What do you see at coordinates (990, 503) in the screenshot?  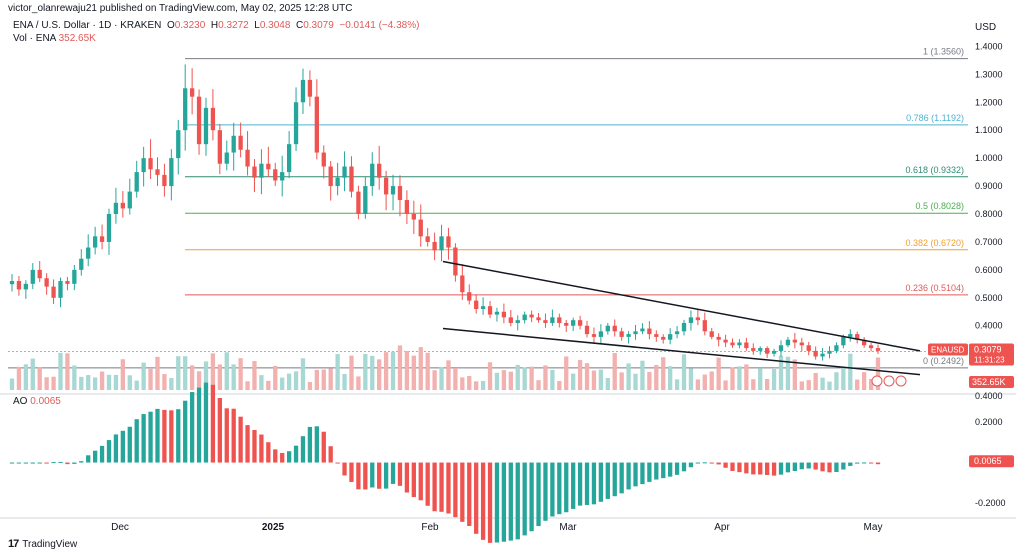 I see `ao-tick-3: -0.2000` at bounding box center [990, 503].